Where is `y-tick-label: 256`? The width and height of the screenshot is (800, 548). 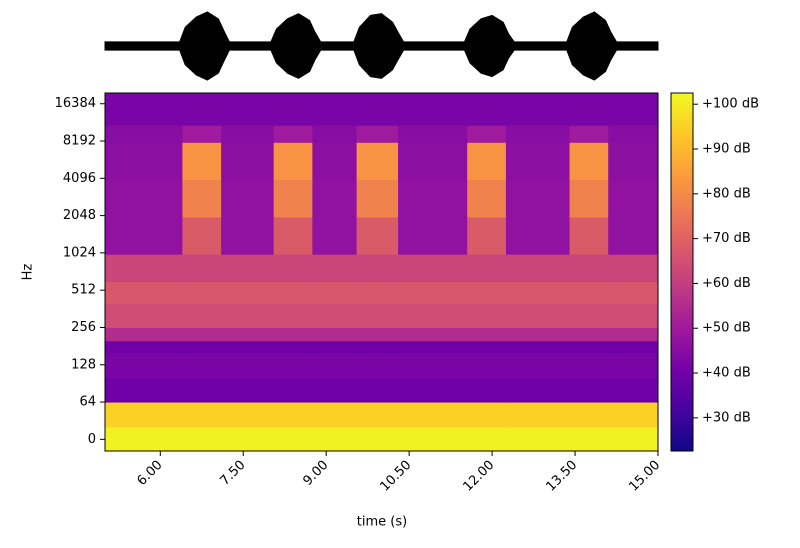 y-tick-label: 256 is located at coordinates (83, 327).